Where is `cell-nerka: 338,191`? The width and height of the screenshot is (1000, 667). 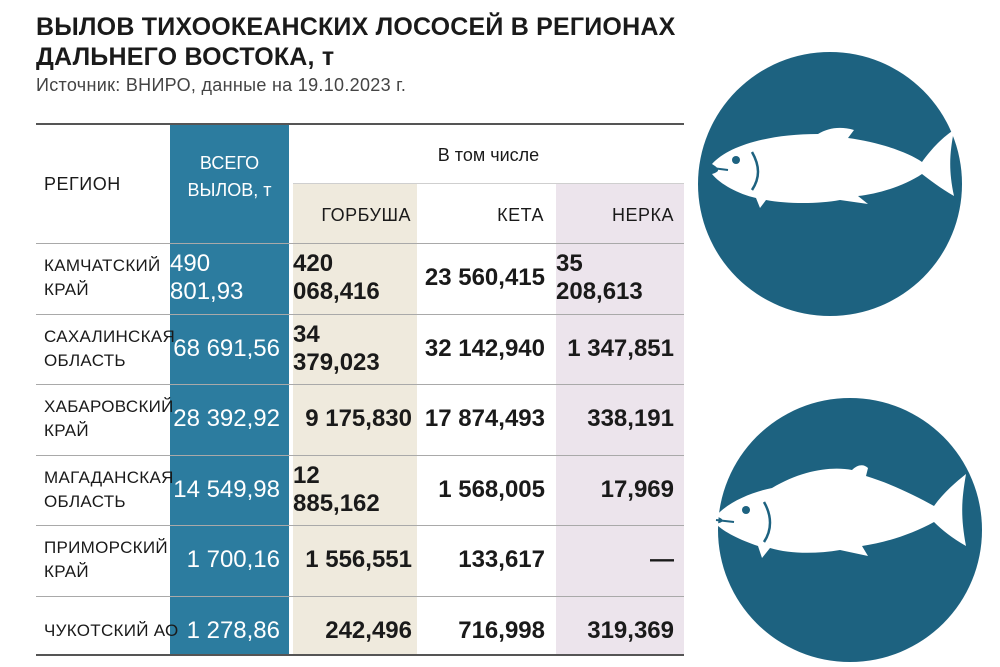
cell-nerka: 338,191 is located at coordinates (630, 419).